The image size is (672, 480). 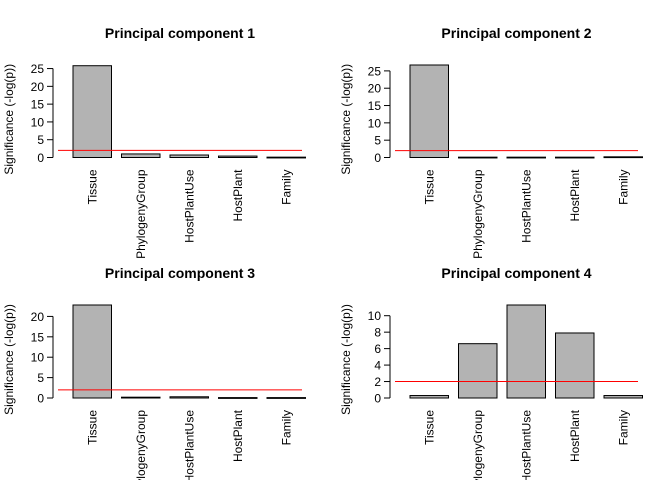 I want to click on y-tick-label: 4, so click(x=377, y=366).